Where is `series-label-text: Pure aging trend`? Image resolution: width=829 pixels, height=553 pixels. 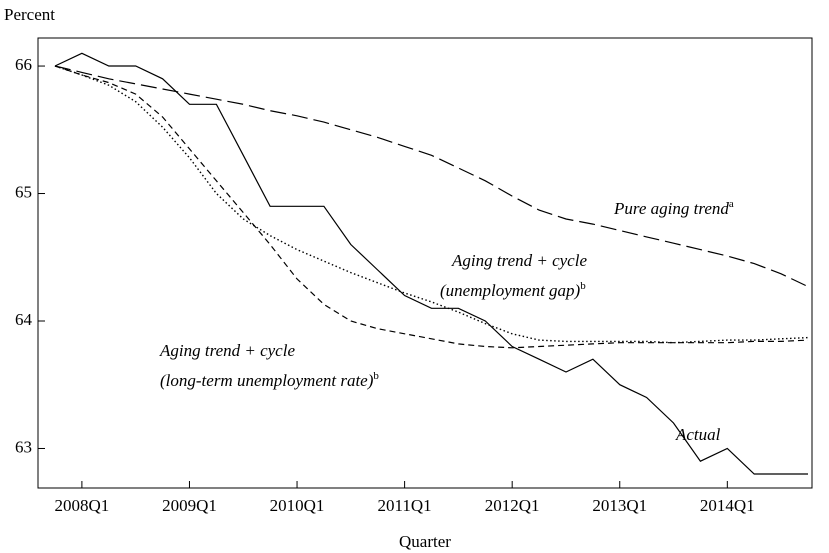 series-label-text: Pure aging trend is located at coordinates (671, 208).